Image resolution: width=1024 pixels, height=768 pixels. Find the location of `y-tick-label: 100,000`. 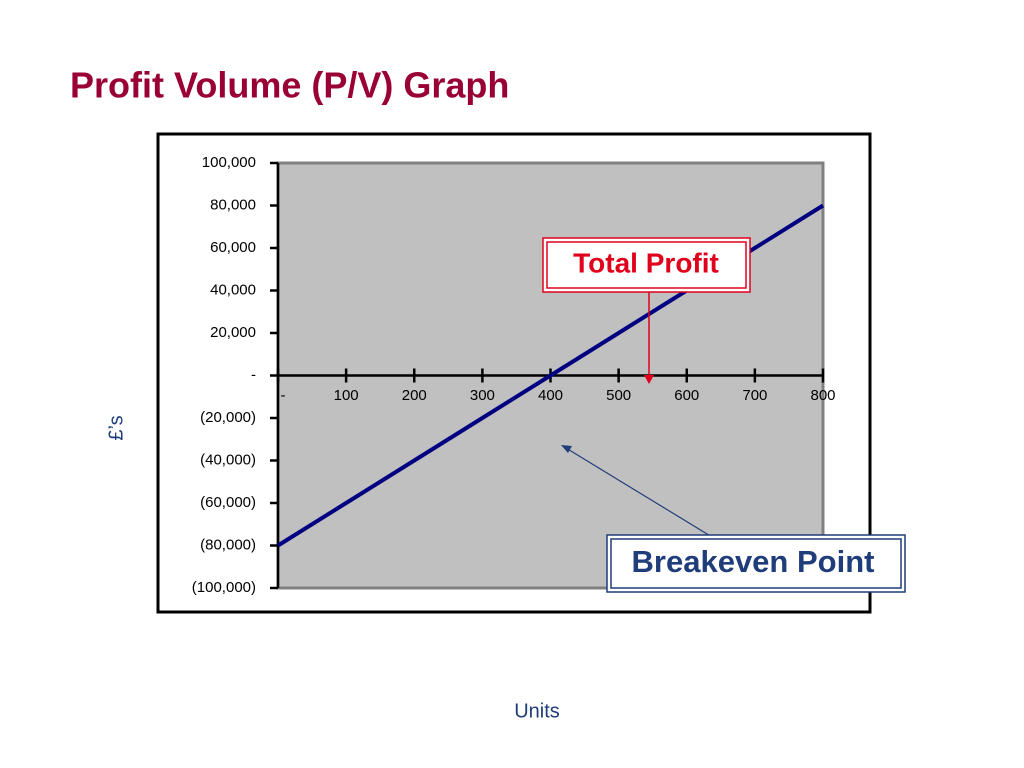

y-tick-label: 100,000 is located at coordinates (229, 162).